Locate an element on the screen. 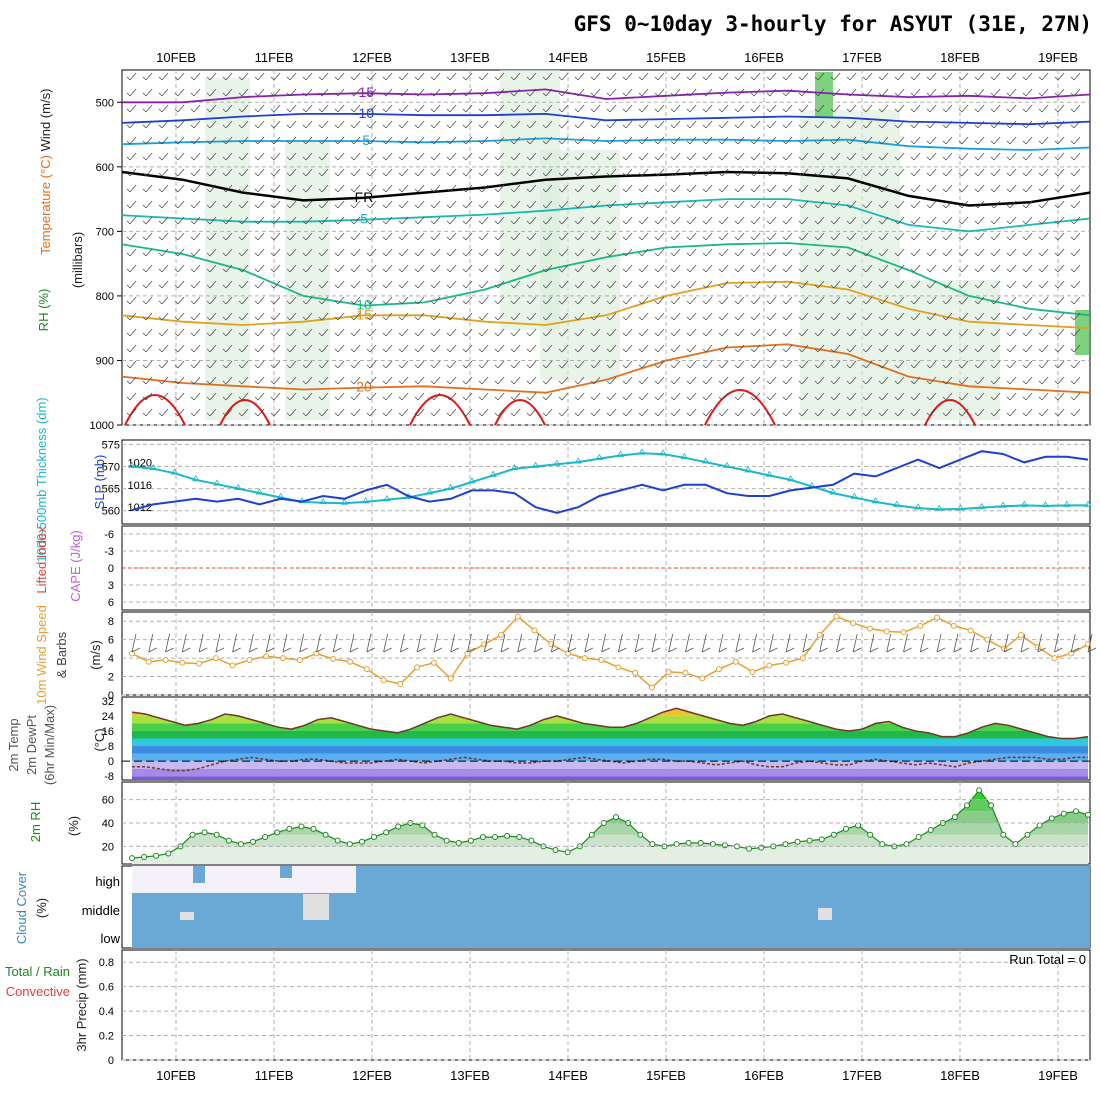 Image resolution: width=1100 pixels, height=1100 pixels. cloud-high-clear is located at coordinates (244, 879).